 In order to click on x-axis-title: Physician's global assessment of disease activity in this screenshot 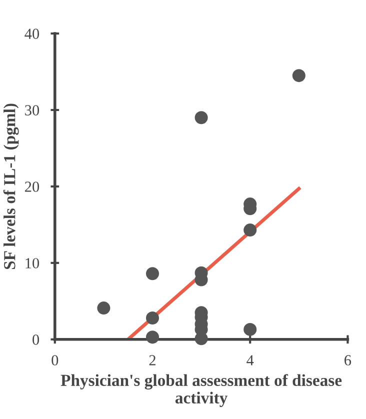, I will do `click(201, 390)`.